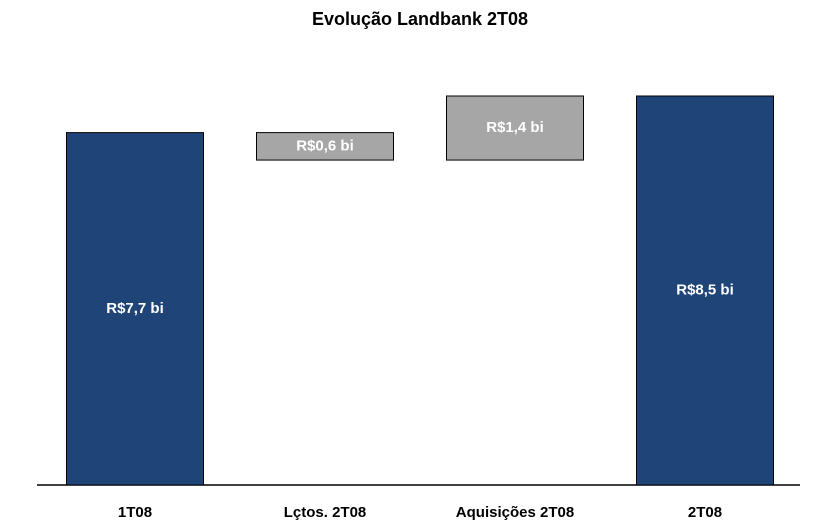 This screenshot has height=525, width=817. I want to click on value-label: R$0,6 bi, so click(325, 145).